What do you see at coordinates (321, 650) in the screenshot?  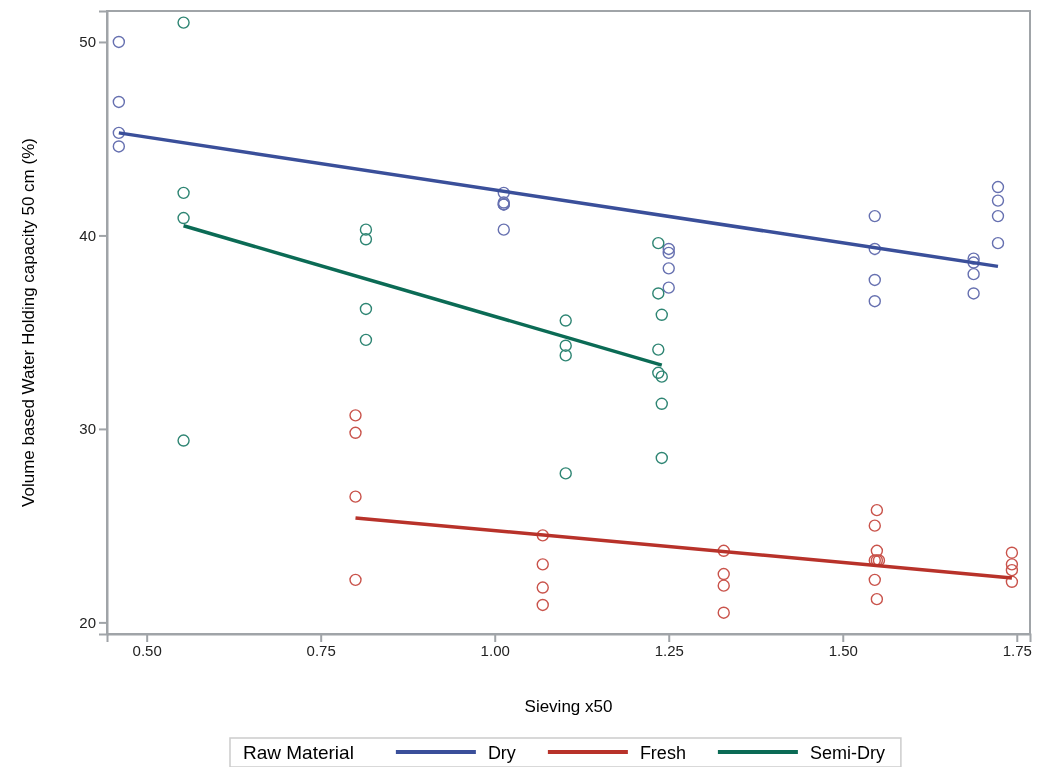 I see `x-tick-label: 0.75` at bounding box center [321, 650].